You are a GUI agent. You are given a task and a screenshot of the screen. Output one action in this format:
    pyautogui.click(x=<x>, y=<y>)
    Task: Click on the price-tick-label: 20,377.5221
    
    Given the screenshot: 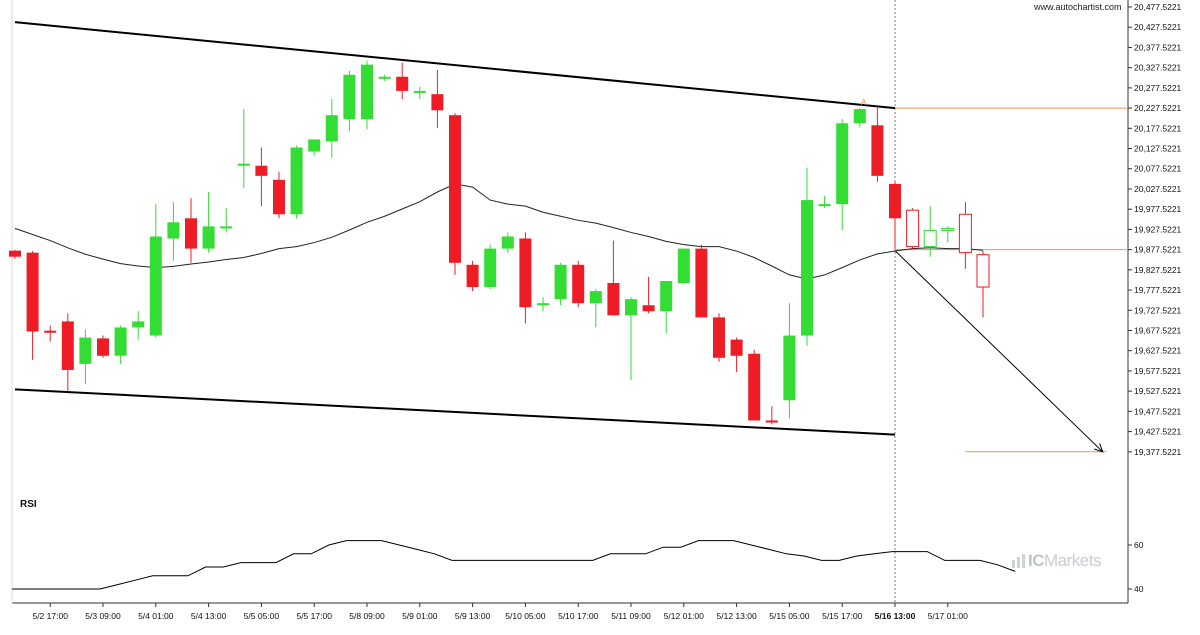 What is the action you would take?
    pyautogui.click(x=1158, y=47)
    